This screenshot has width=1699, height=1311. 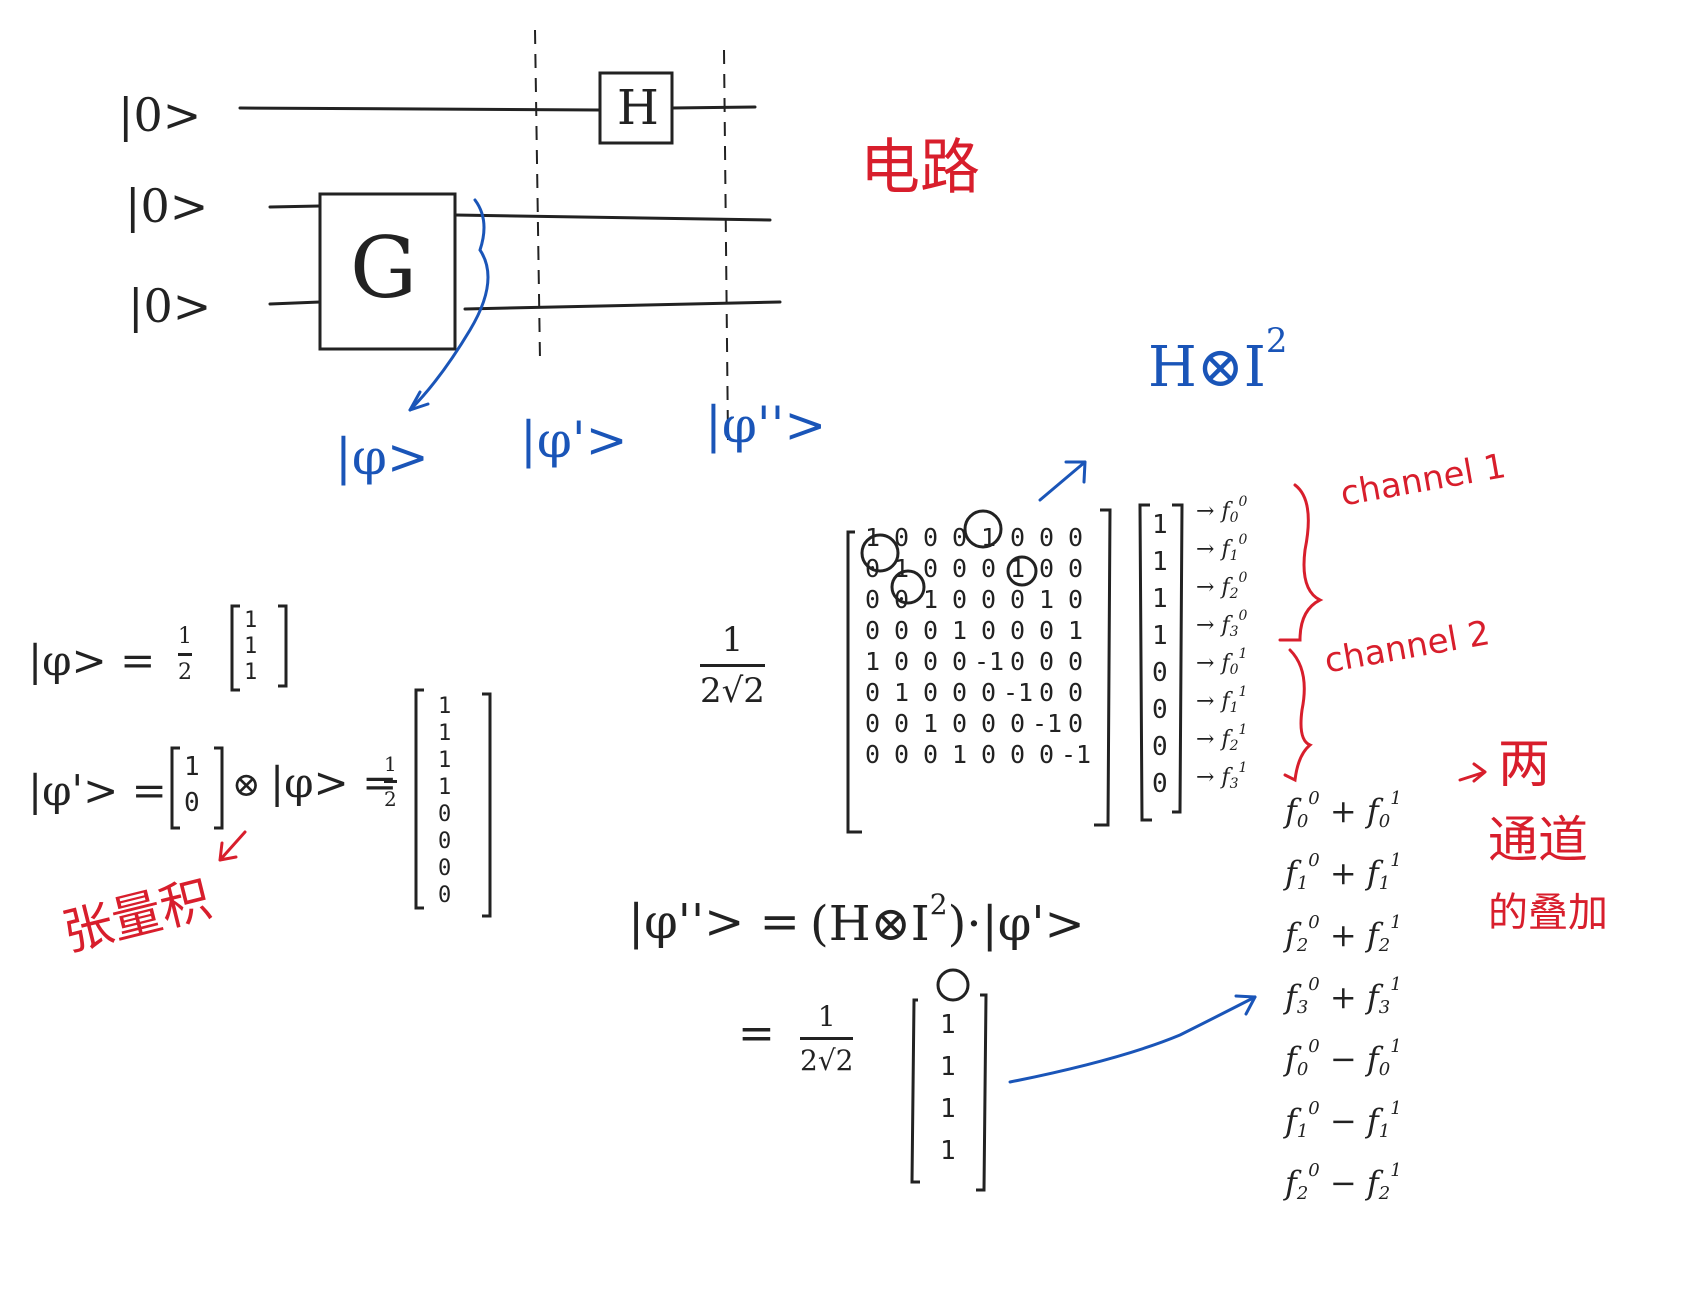 What do you see at coordinates (185, 636) in the screenshot?
I see `phi-coef-numerator: 1` at bounding box center [185, 636].